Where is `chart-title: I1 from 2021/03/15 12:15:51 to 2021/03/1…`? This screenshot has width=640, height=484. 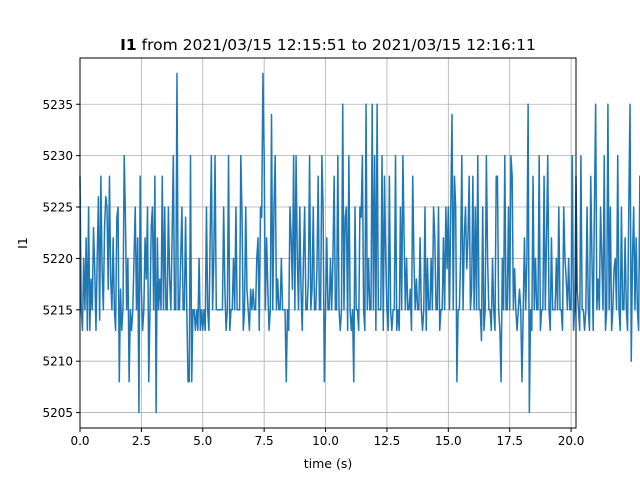
chart-title: I1 from 2021/03/15 12:15:51 to 2021/03/1… is located at coordinates (328, 45).